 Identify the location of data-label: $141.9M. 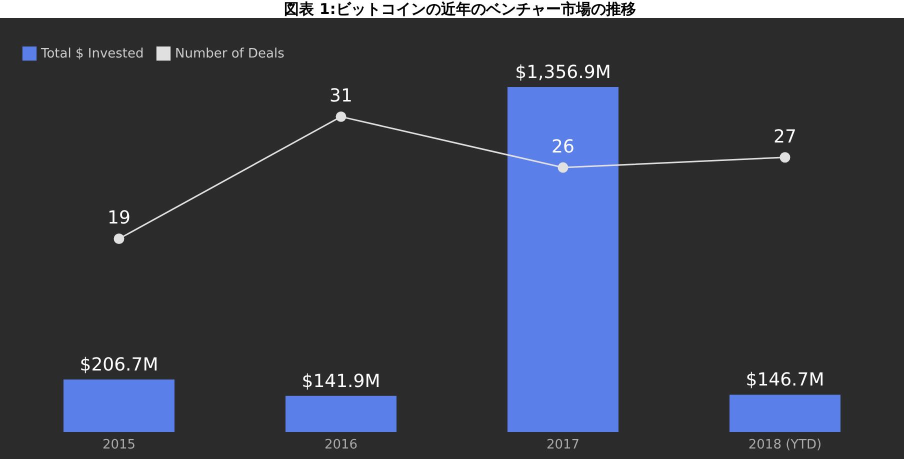
(341, 381).